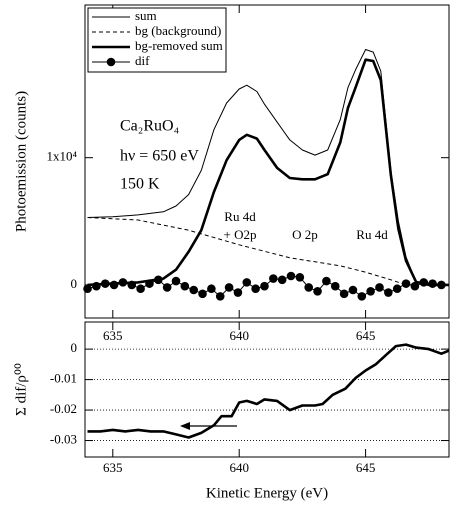 The image size is (451, 506). I want to click on arrow-head, so click(185, 426).